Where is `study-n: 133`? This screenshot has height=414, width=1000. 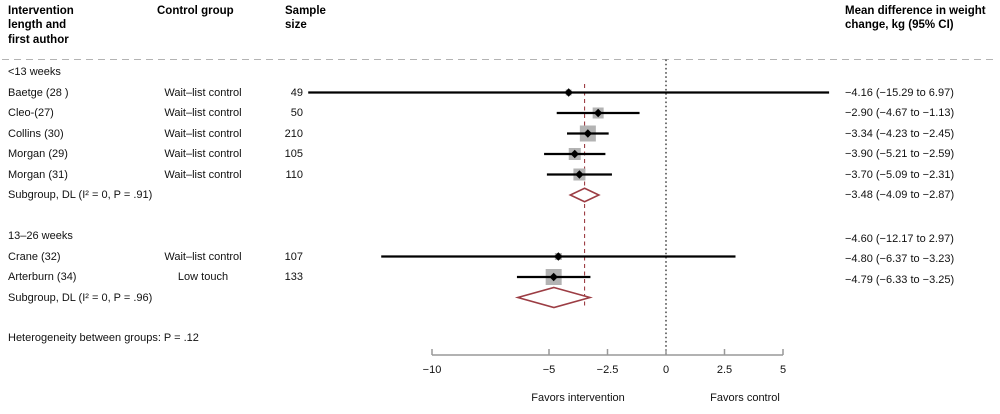
study-n: 133 is located at coordinates (293, 277).